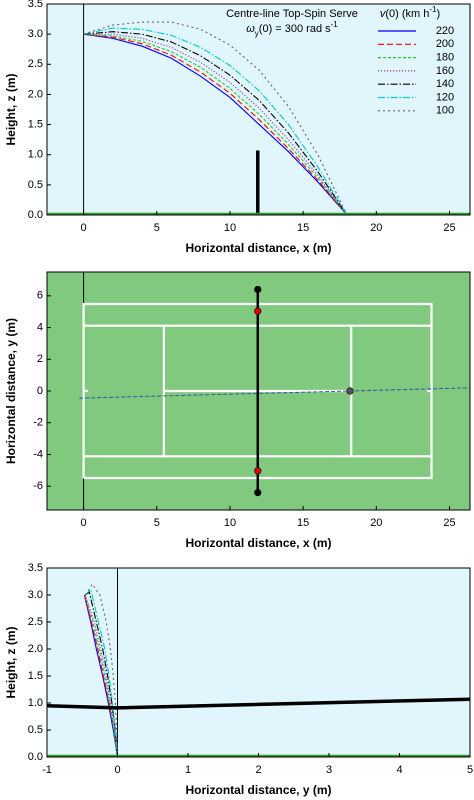  What do you see at coordinates (383, 14) in the screenshot?
I see `text-part: v` at bounding box center [383, 14].